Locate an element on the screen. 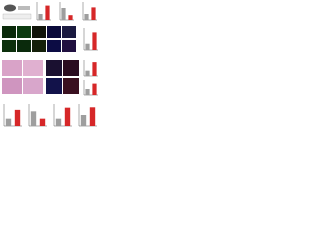 The height and width of the screenshot is (240, 320). fluorescence-row is located at coordinates (39, 39).